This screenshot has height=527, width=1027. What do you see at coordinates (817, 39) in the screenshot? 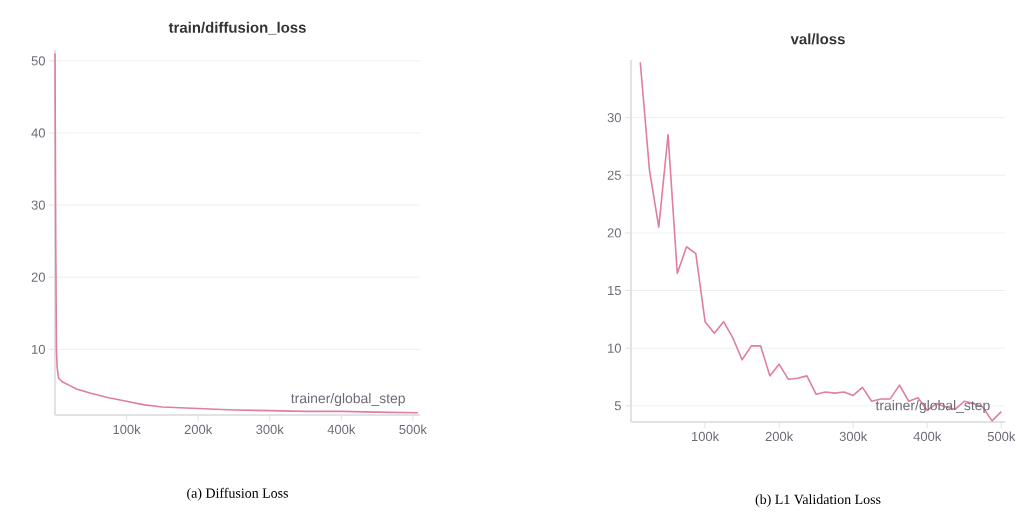
I see `chart-title: val/loss` at bounding box center [817, 39].